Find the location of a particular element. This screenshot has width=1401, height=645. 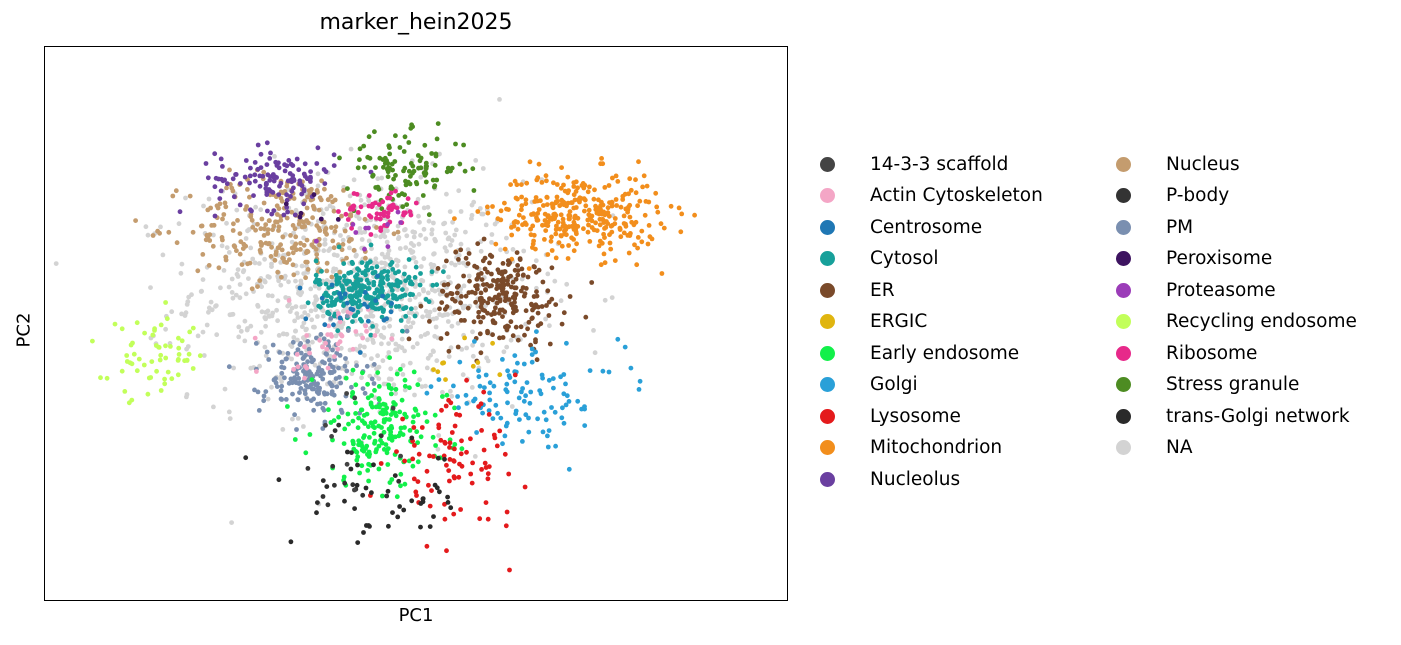

legend-label: 14-3-3 scaffold is located at coordinates (939, 164).